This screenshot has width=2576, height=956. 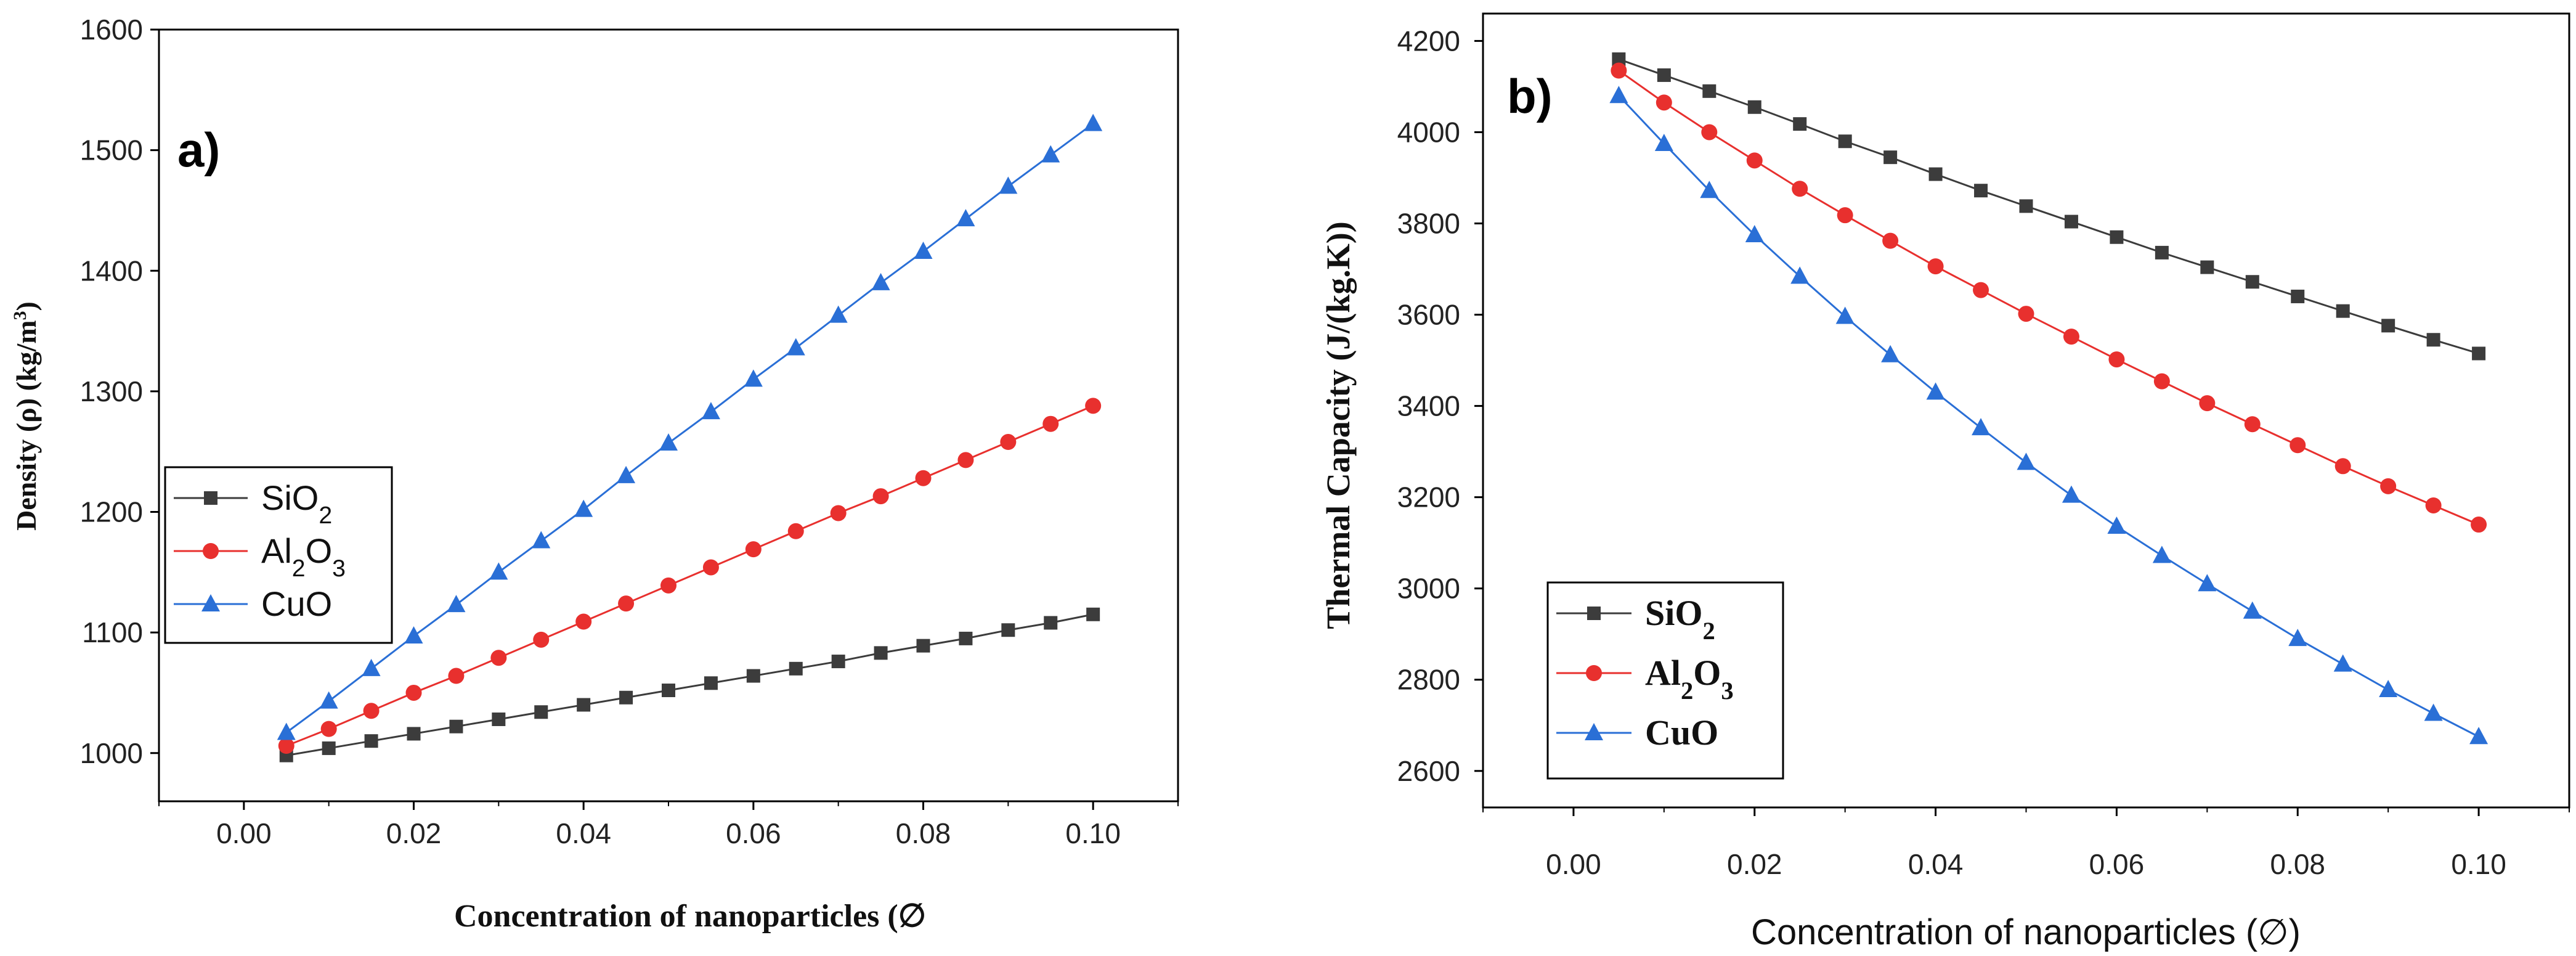 What do you see at coordinates (1428, 224) in the screenshot?
I see `y-tick-label: 3800` at bounding box center [1428, 224].